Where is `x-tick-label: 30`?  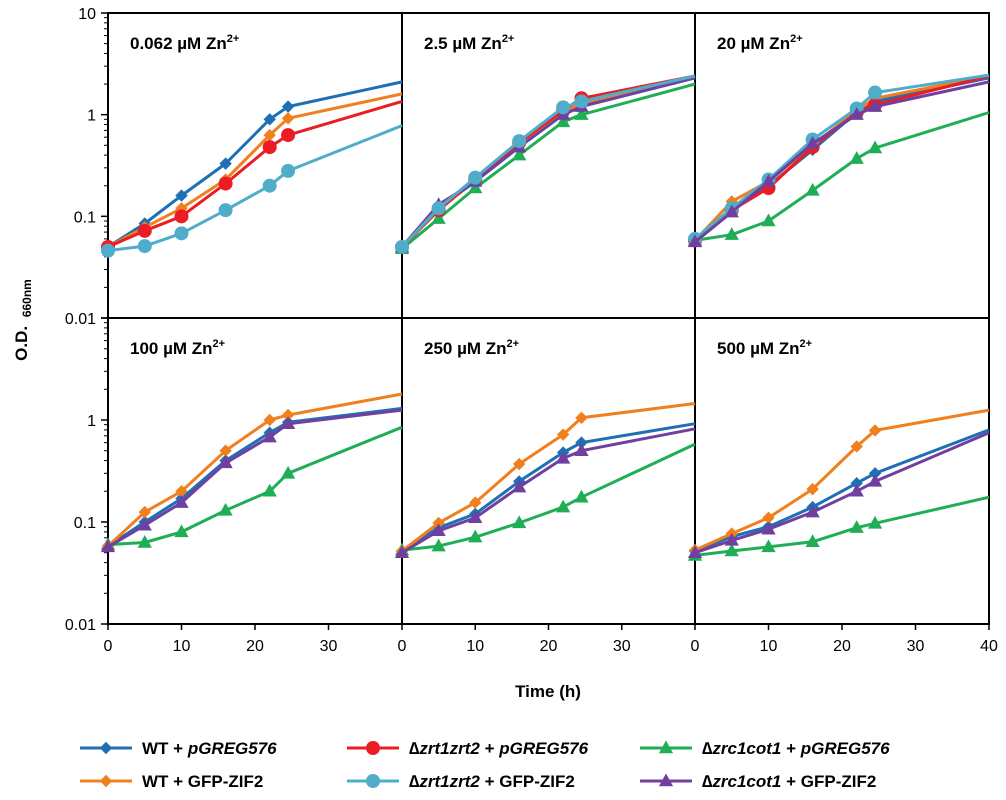
x-tick-label: 30 is located at coordinates (622, 646).